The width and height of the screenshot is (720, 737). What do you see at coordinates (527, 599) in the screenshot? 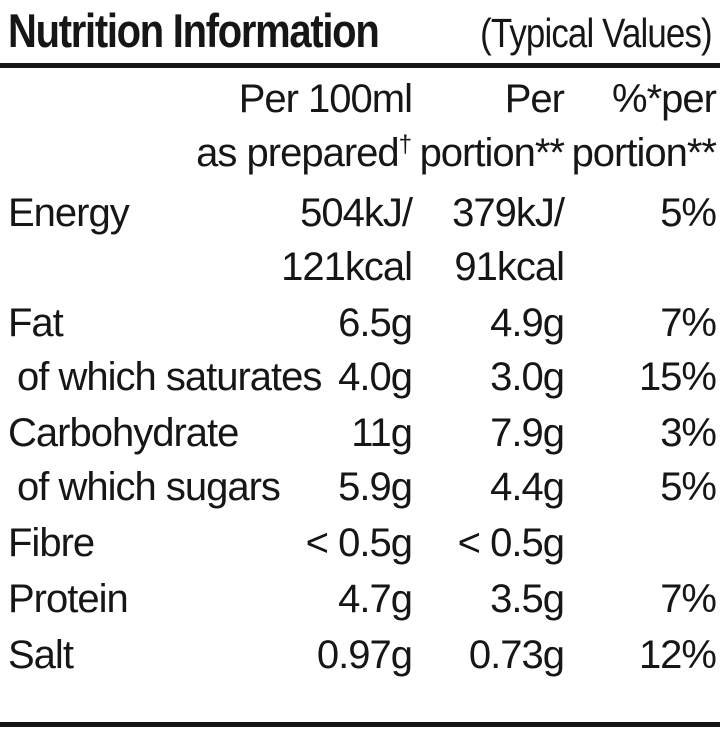
I see `value-per-portion: 3.5g` at bounding box center [527, 599].